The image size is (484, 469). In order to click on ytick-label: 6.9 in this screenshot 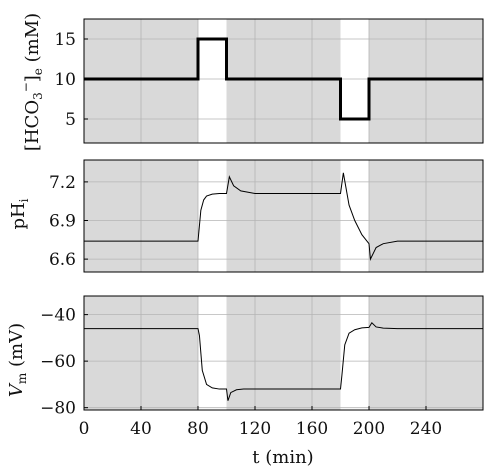, I will do `click(62, 222)`.